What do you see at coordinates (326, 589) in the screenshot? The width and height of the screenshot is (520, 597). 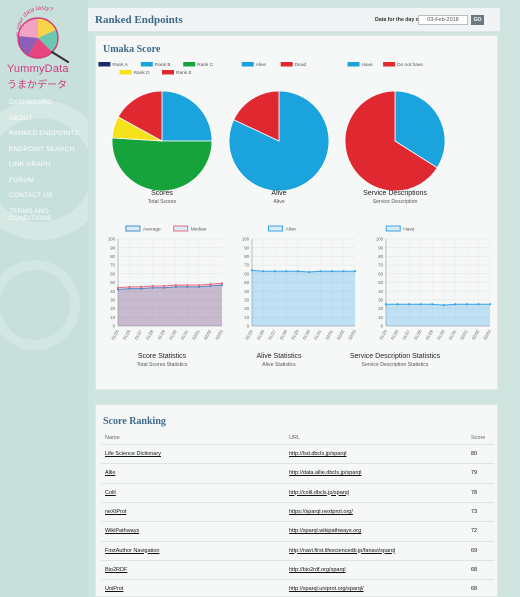 I see `endpoint-url-link: http://sparql.uniprot.org/sparql/` at bounding box center [326, 589].